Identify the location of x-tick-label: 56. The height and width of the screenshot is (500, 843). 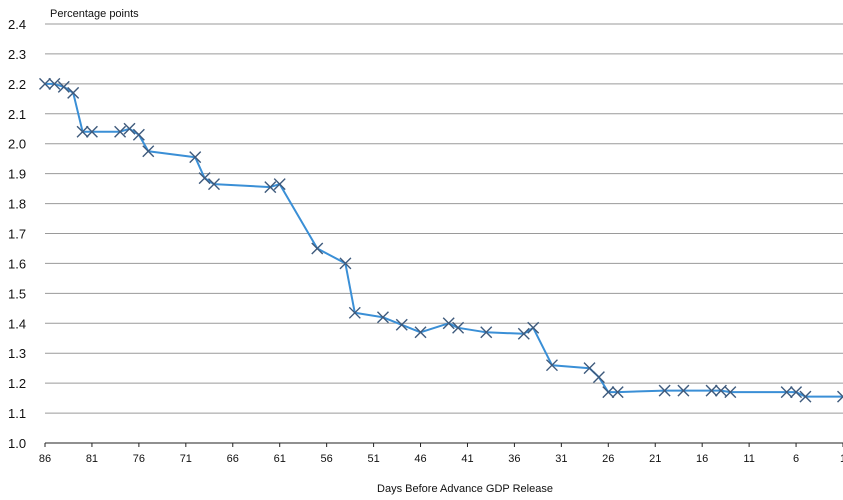
(327, 459).